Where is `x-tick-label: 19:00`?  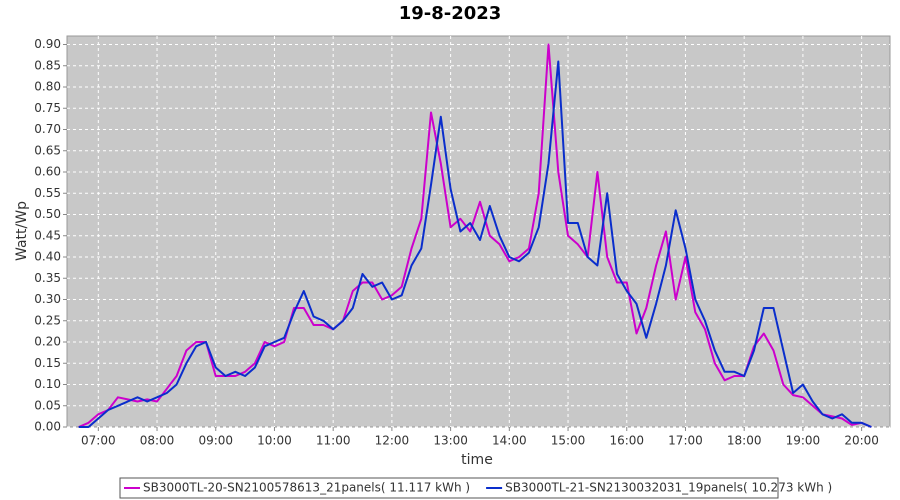 x-tick-label: 19:00 is located at coordinates (803, 441).